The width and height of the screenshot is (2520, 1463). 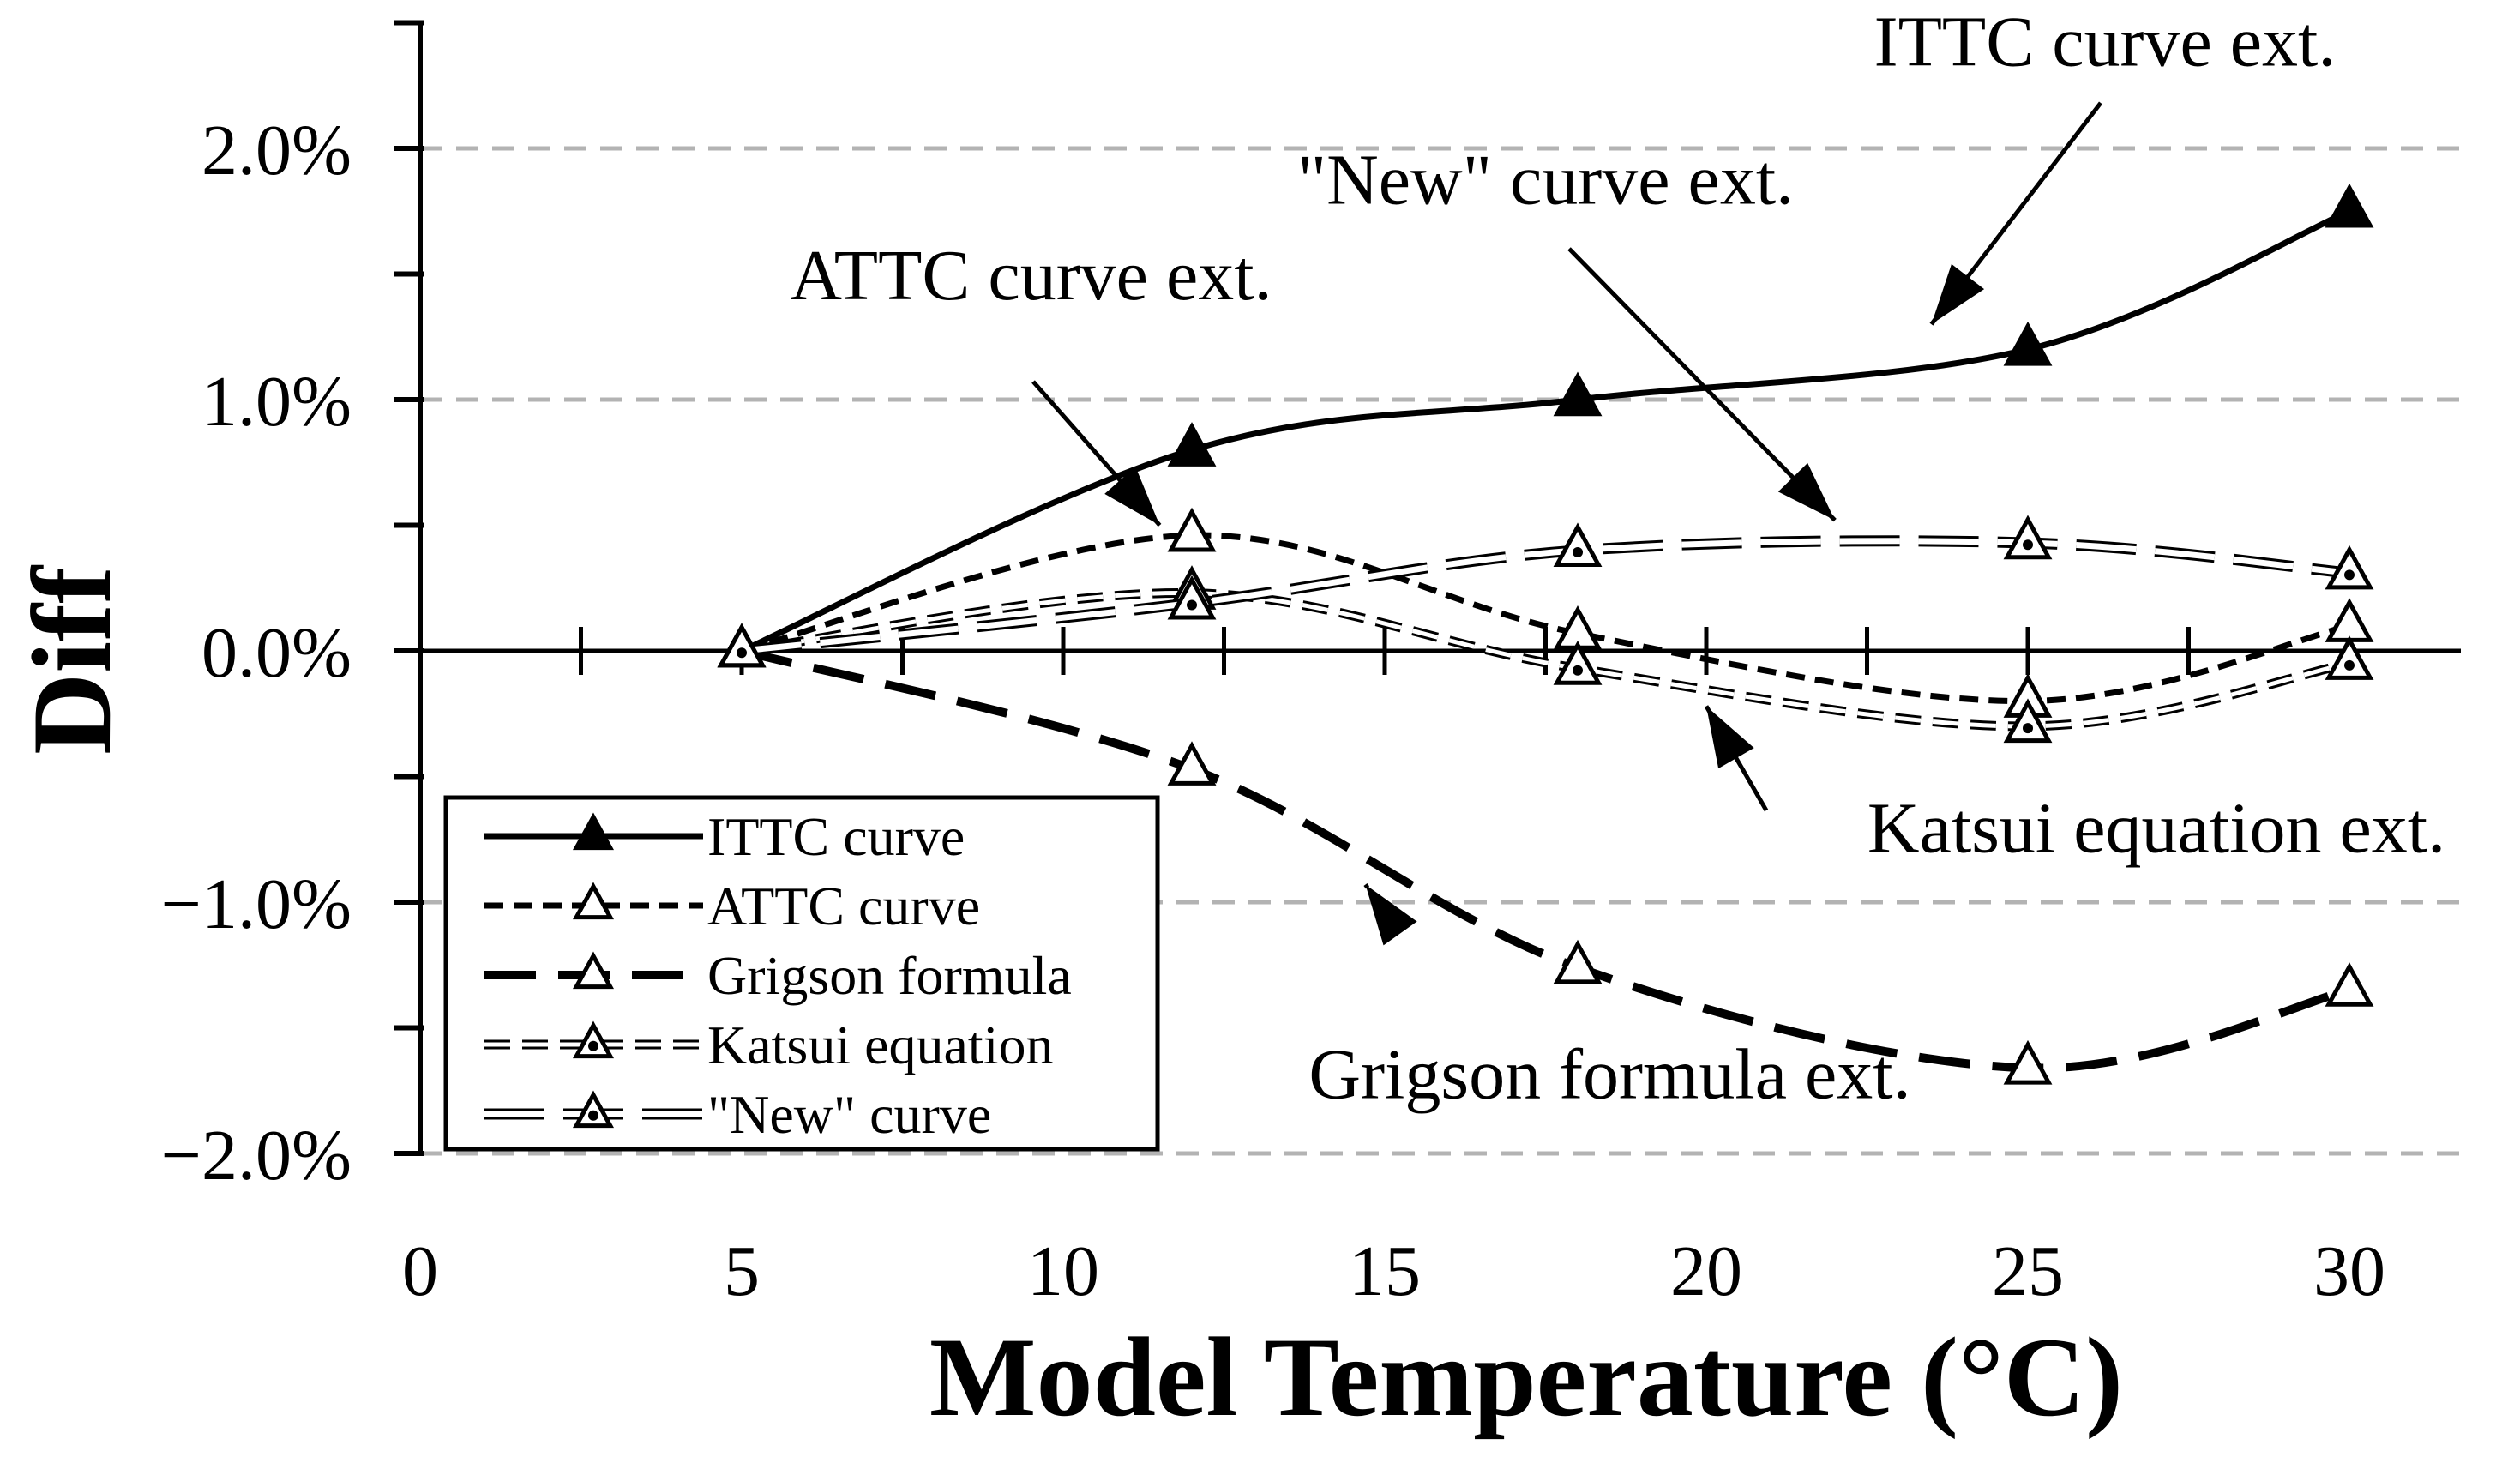 I want to click on x-tick-label: 25, so click(x=2028, y=1271).